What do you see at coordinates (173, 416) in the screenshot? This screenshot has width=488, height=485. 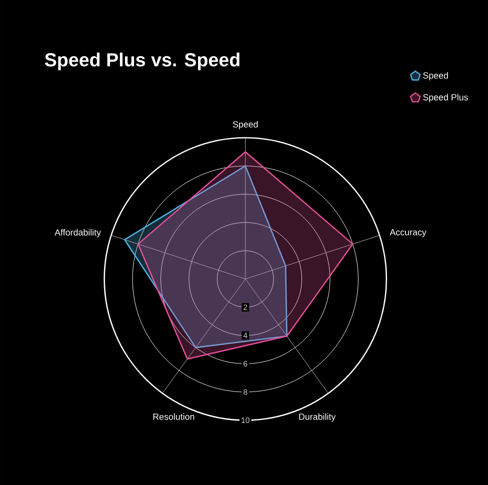 I see `spoke-label: Resolution` at bounding box center [173, 416].